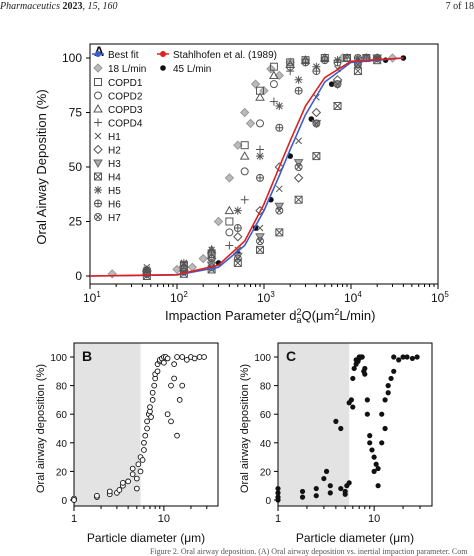 The image size is (474, 556). Describe the element at coordinates (163, 54) in the screenshot. I see `legend-dot` at that location.